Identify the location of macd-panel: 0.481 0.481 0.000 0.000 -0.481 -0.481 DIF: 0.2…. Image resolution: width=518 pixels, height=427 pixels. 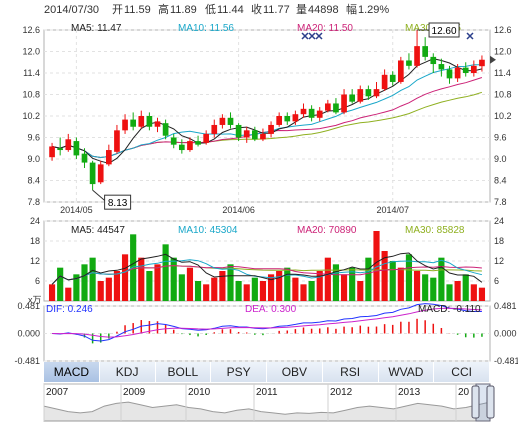
(266, 333).